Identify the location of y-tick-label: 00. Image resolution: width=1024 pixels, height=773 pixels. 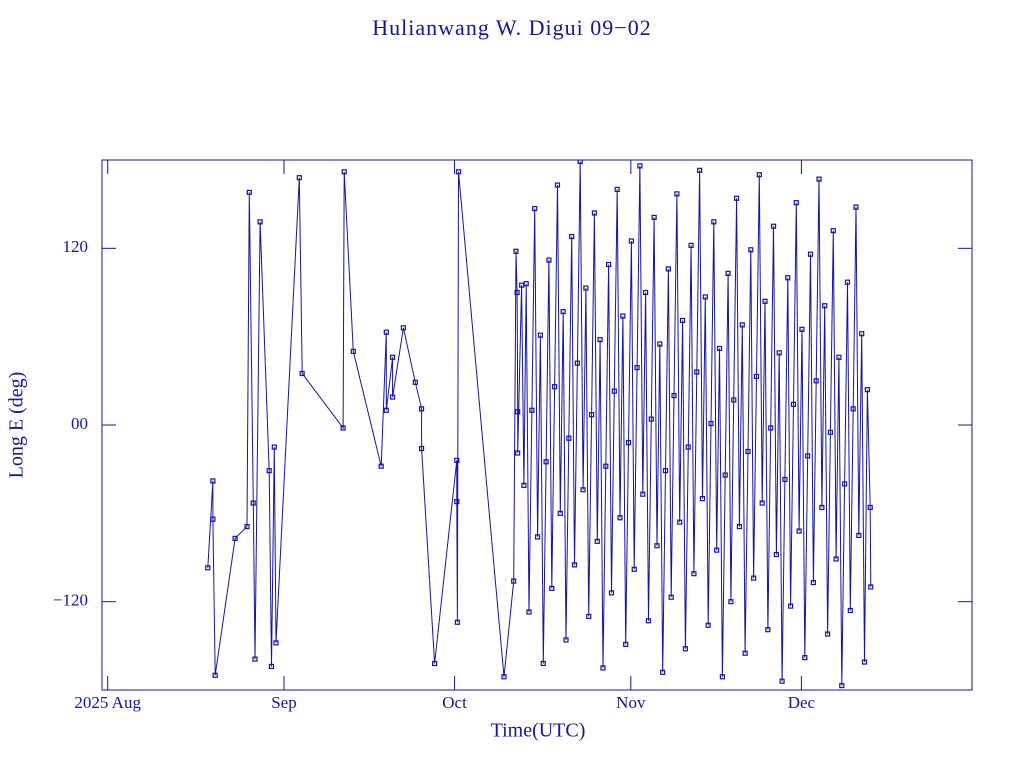
(79, 423).